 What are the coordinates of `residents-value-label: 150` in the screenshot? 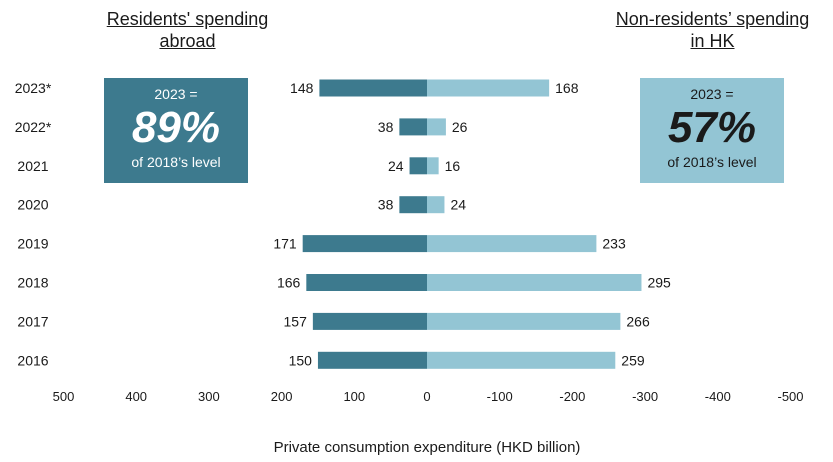 It's located at (301, 360).